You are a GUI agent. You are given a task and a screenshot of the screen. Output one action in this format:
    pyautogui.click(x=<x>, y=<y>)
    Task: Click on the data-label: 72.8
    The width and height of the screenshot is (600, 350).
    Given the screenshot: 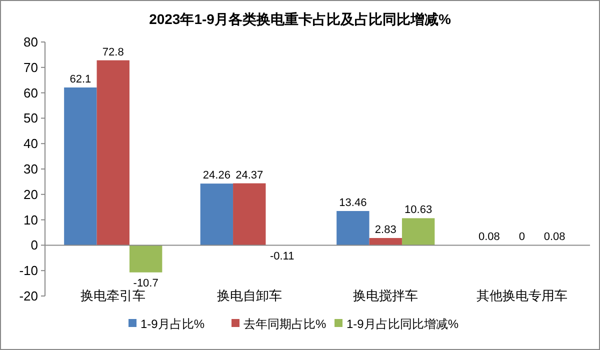 What is the action you would take?
    pyautogui.click(x=113, y=52)
    